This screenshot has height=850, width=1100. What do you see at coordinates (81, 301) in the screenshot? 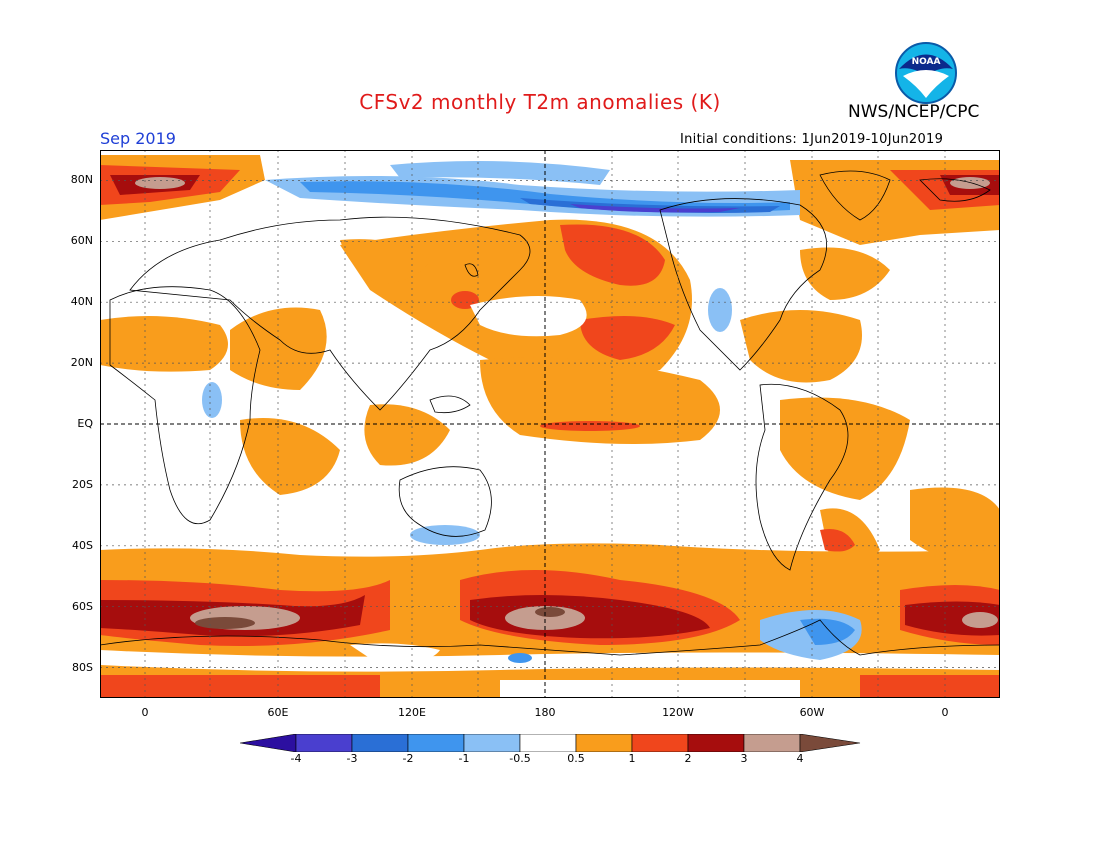
I see `lat-label-40n: 40N` at bounding box center [81, 301].